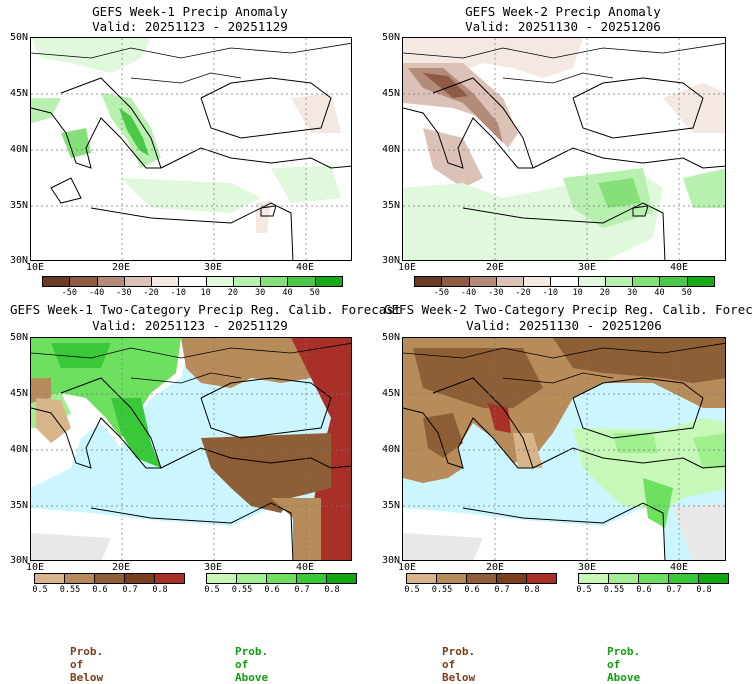 The width and height of the screenshot is (752, 684). Describe the element at coordinates (652, 584) in the screenshot. I see `prob-above-colorbar: 0.5 0.55 0.6 0.7 0.8` at that location.